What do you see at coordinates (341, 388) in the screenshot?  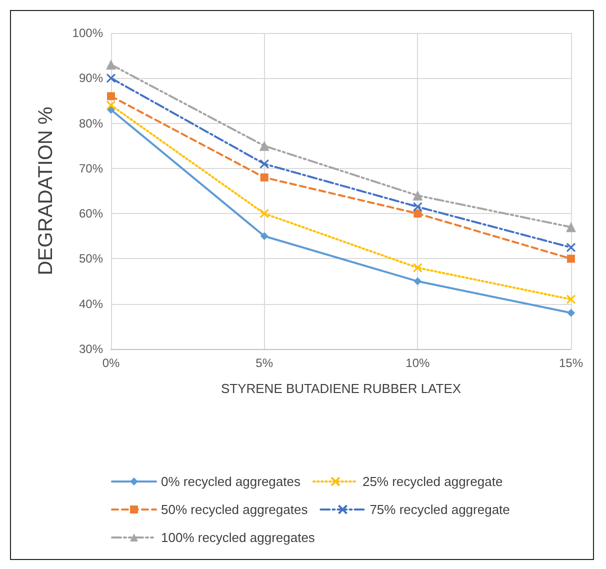 I see `x-axis-title: STYRENE BUTADIENE RUBBER LATEX` at bounding box center [341, 388].